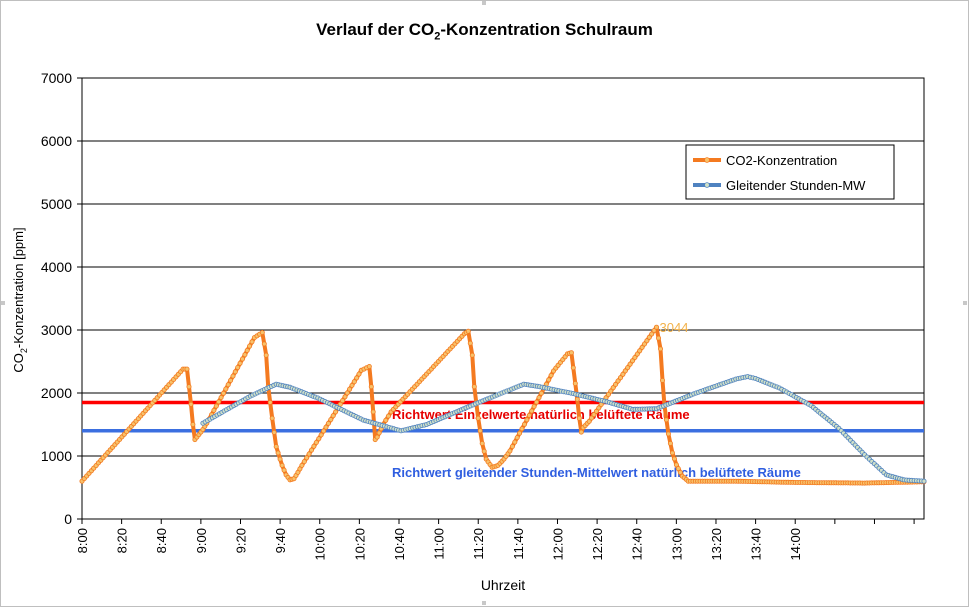  What do you see at coordinates (518, 544) in the screenshot?
I see `x-tick-label: 11:40` at bounding box center [518, 544].